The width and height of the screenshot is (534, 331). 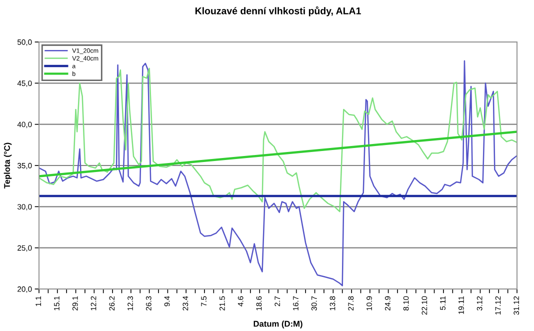 What do you see at coordinates (278, 324) in the screenshot?
I see `x-axis-title: Datum (D:M)` at bounding box center [278, 324].